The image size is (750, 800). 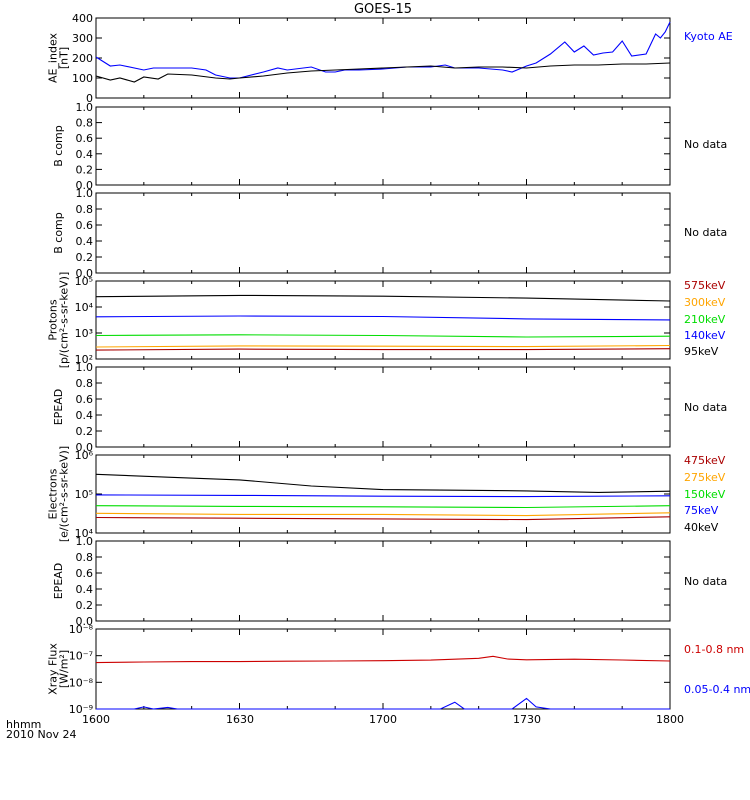 I want to click on series-line-75kev, so click(x=383, y=496).